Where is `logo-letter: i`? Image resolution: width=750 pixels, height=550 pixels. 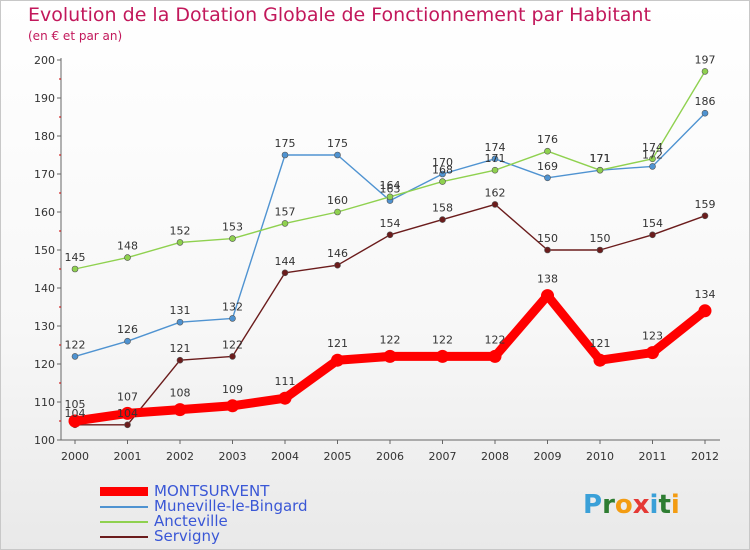 logo-letter: i is located at coordinates (654, 505).